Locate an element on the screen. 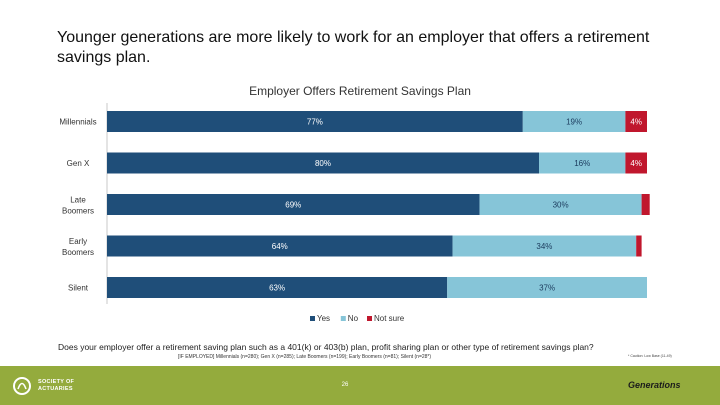 The height and width of the screenshot is (405, 720). low-base-footnote: * Caution: Low Base (11-49) is located at coordinates (650, 356).